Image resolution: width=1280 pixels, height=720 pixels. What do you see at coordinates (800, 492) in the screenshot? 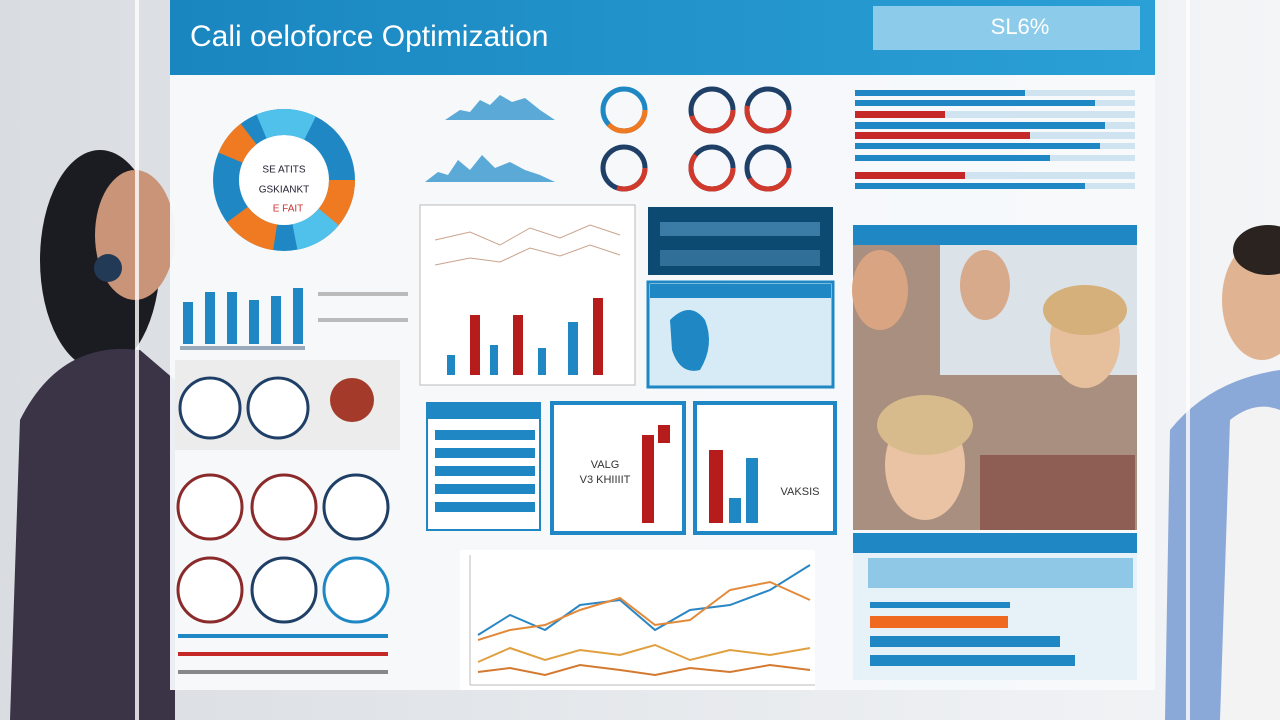
I see `panel-label: VAKSIS` at bounding box center [800, 492].